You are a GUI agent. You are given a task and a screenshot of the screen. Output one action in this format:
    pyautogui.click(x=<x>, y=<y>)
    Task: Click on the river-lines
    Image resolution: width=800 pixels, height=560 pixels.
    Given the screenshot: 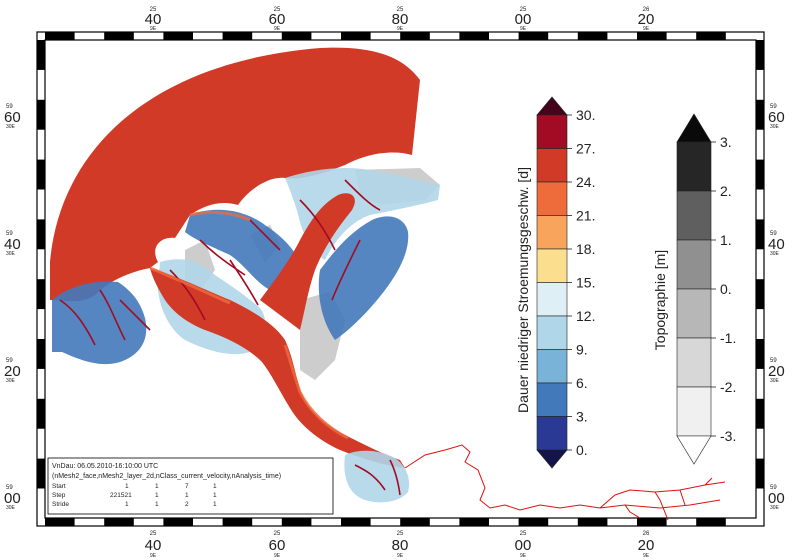 What is the action you would take?
    pyautogui.click(x=565, y=482)
    